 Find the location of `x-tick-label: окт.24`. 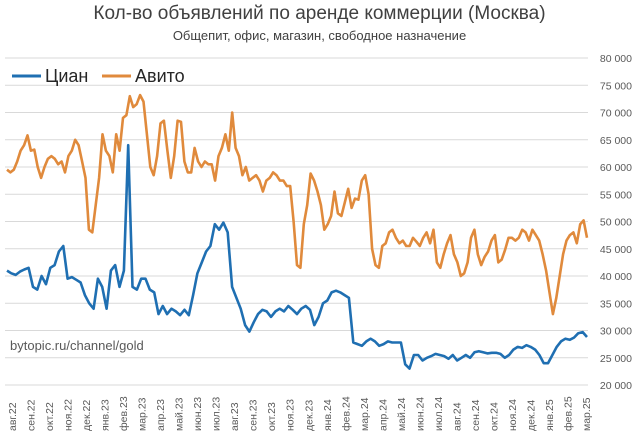

x-tick-label: окт.24 is located at coordinates (494, 416).